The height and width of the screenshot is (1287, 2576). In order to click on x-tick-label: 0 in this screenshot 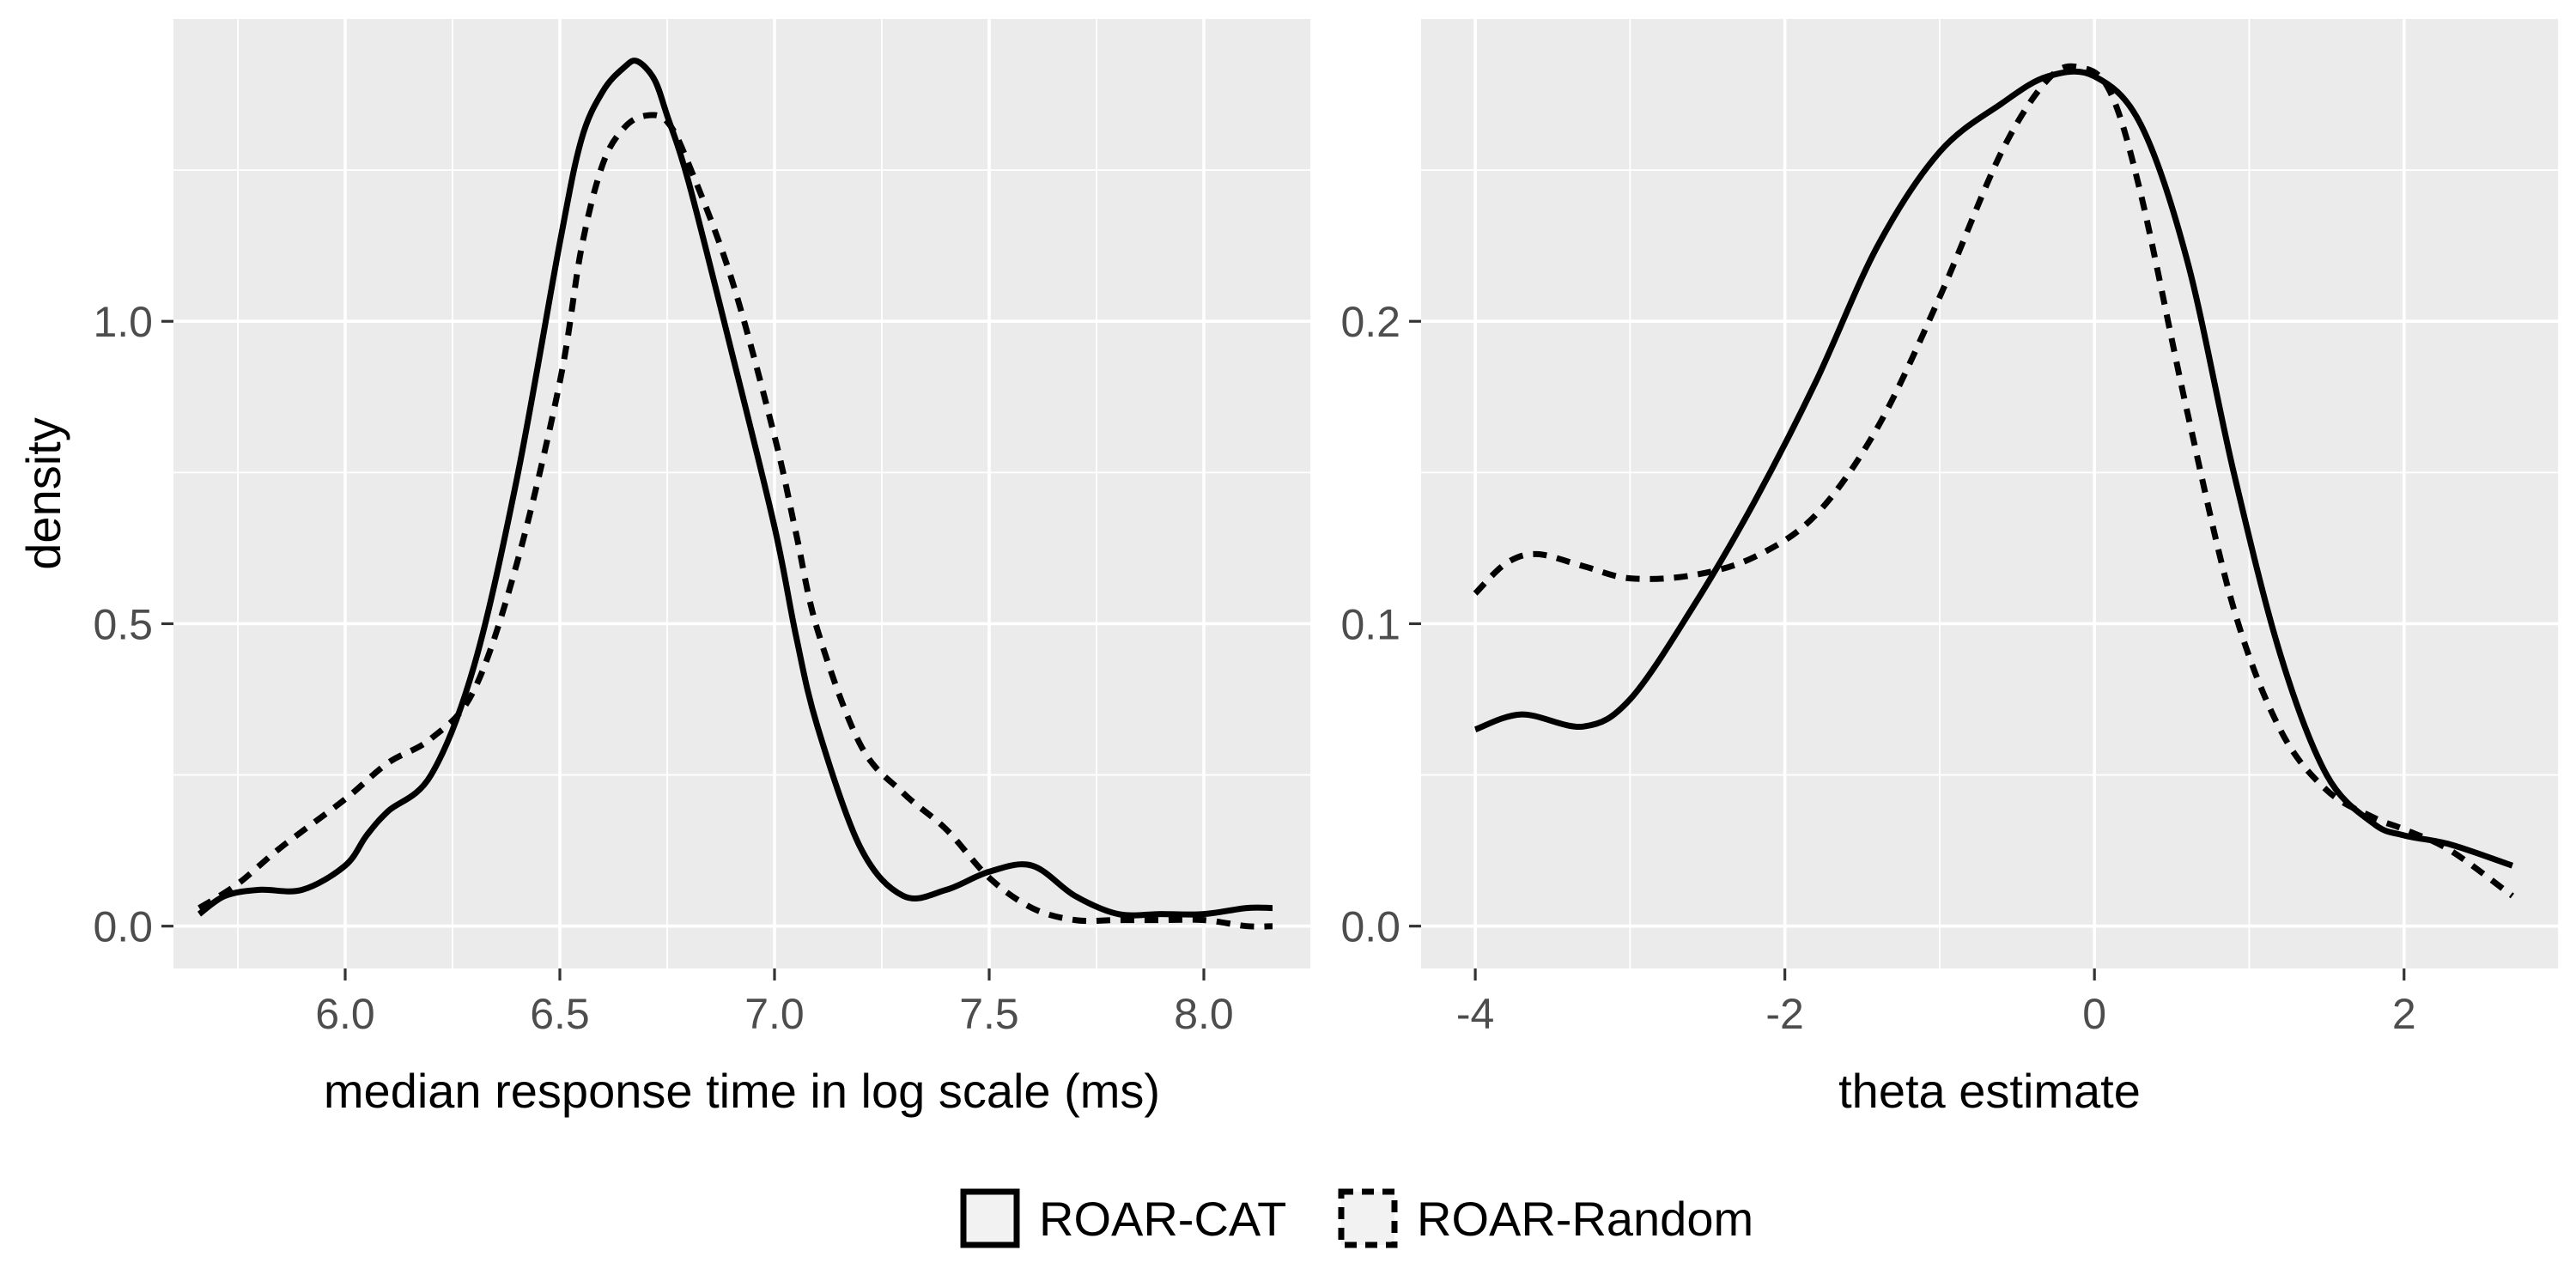, I will do `click(2094, 1014)`.